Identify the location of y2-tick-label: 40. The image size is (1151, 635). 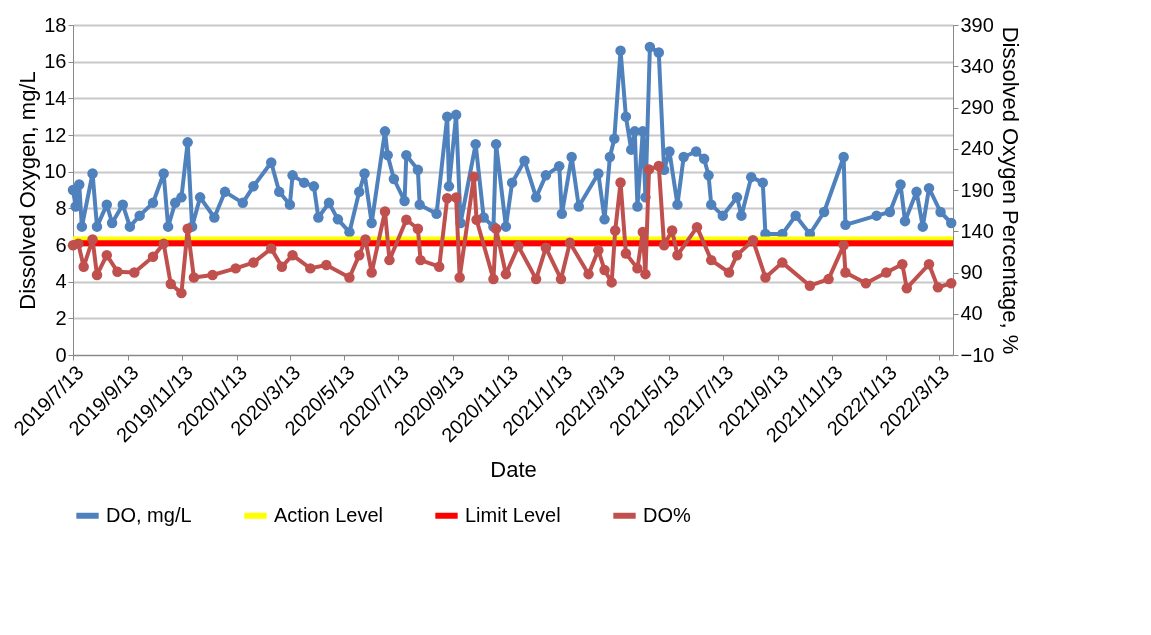
(971, 313).